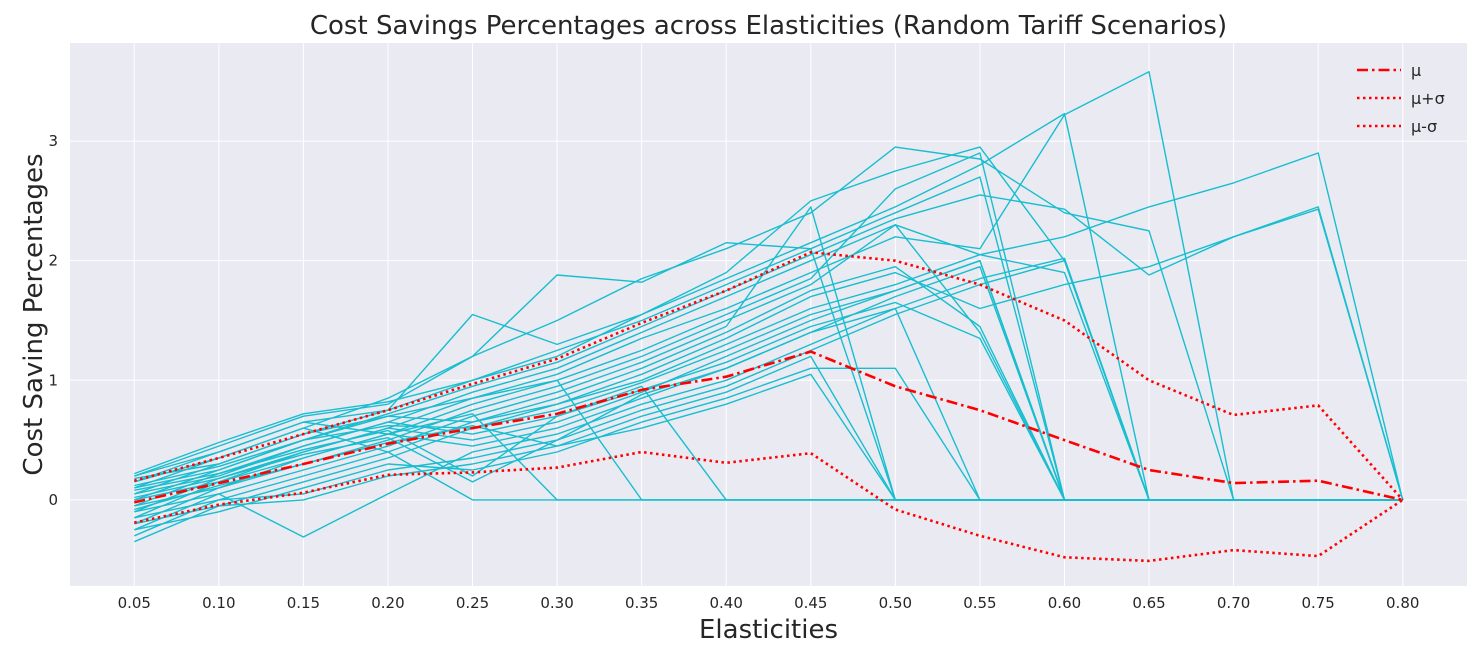  What do you see at coordinates (1416, 70) in the screenshot?
I see `legend-label: μ` at bounding box center [1416, 70].